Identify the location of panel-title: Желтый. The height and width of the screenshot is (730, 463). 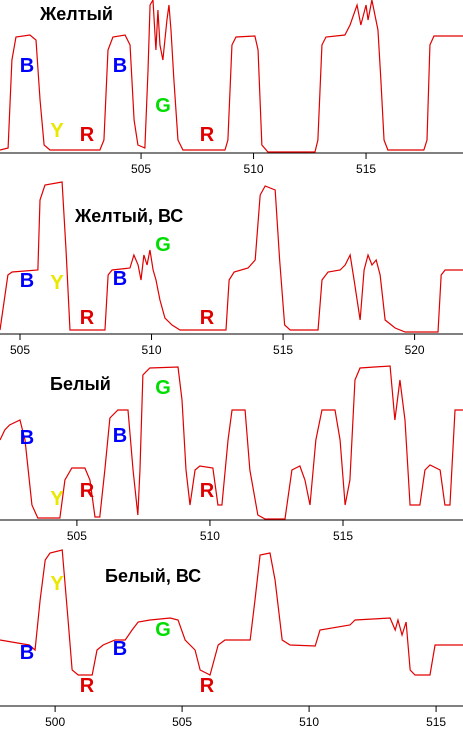
(76, 14).